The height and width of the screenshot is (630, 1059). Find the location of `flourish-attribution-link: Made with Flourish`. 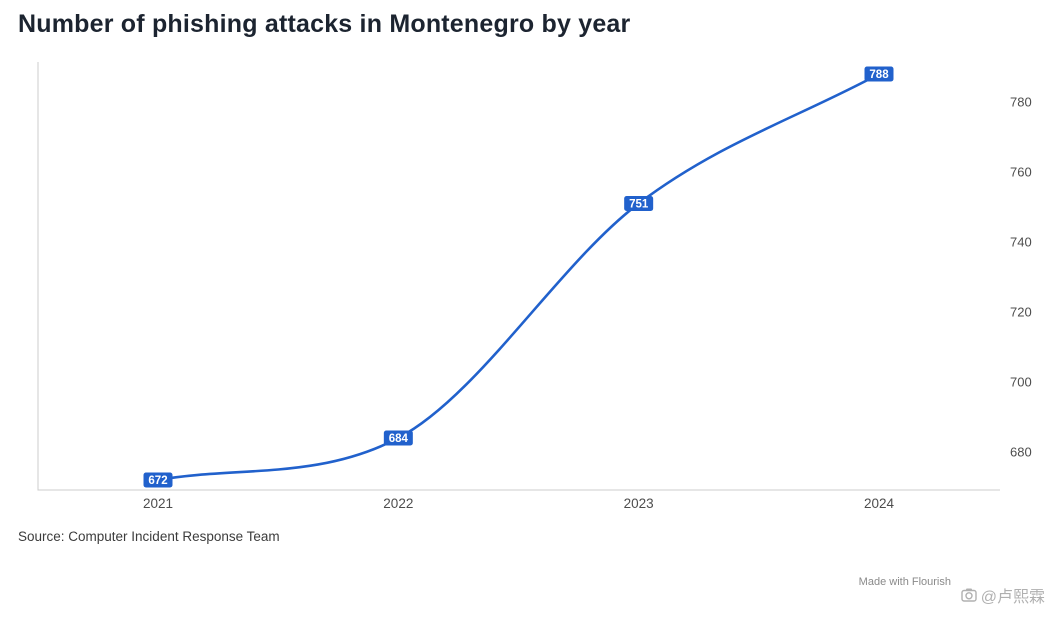

flourish-attribution-link: Made with Flourish is located at coordinates (904, 582).